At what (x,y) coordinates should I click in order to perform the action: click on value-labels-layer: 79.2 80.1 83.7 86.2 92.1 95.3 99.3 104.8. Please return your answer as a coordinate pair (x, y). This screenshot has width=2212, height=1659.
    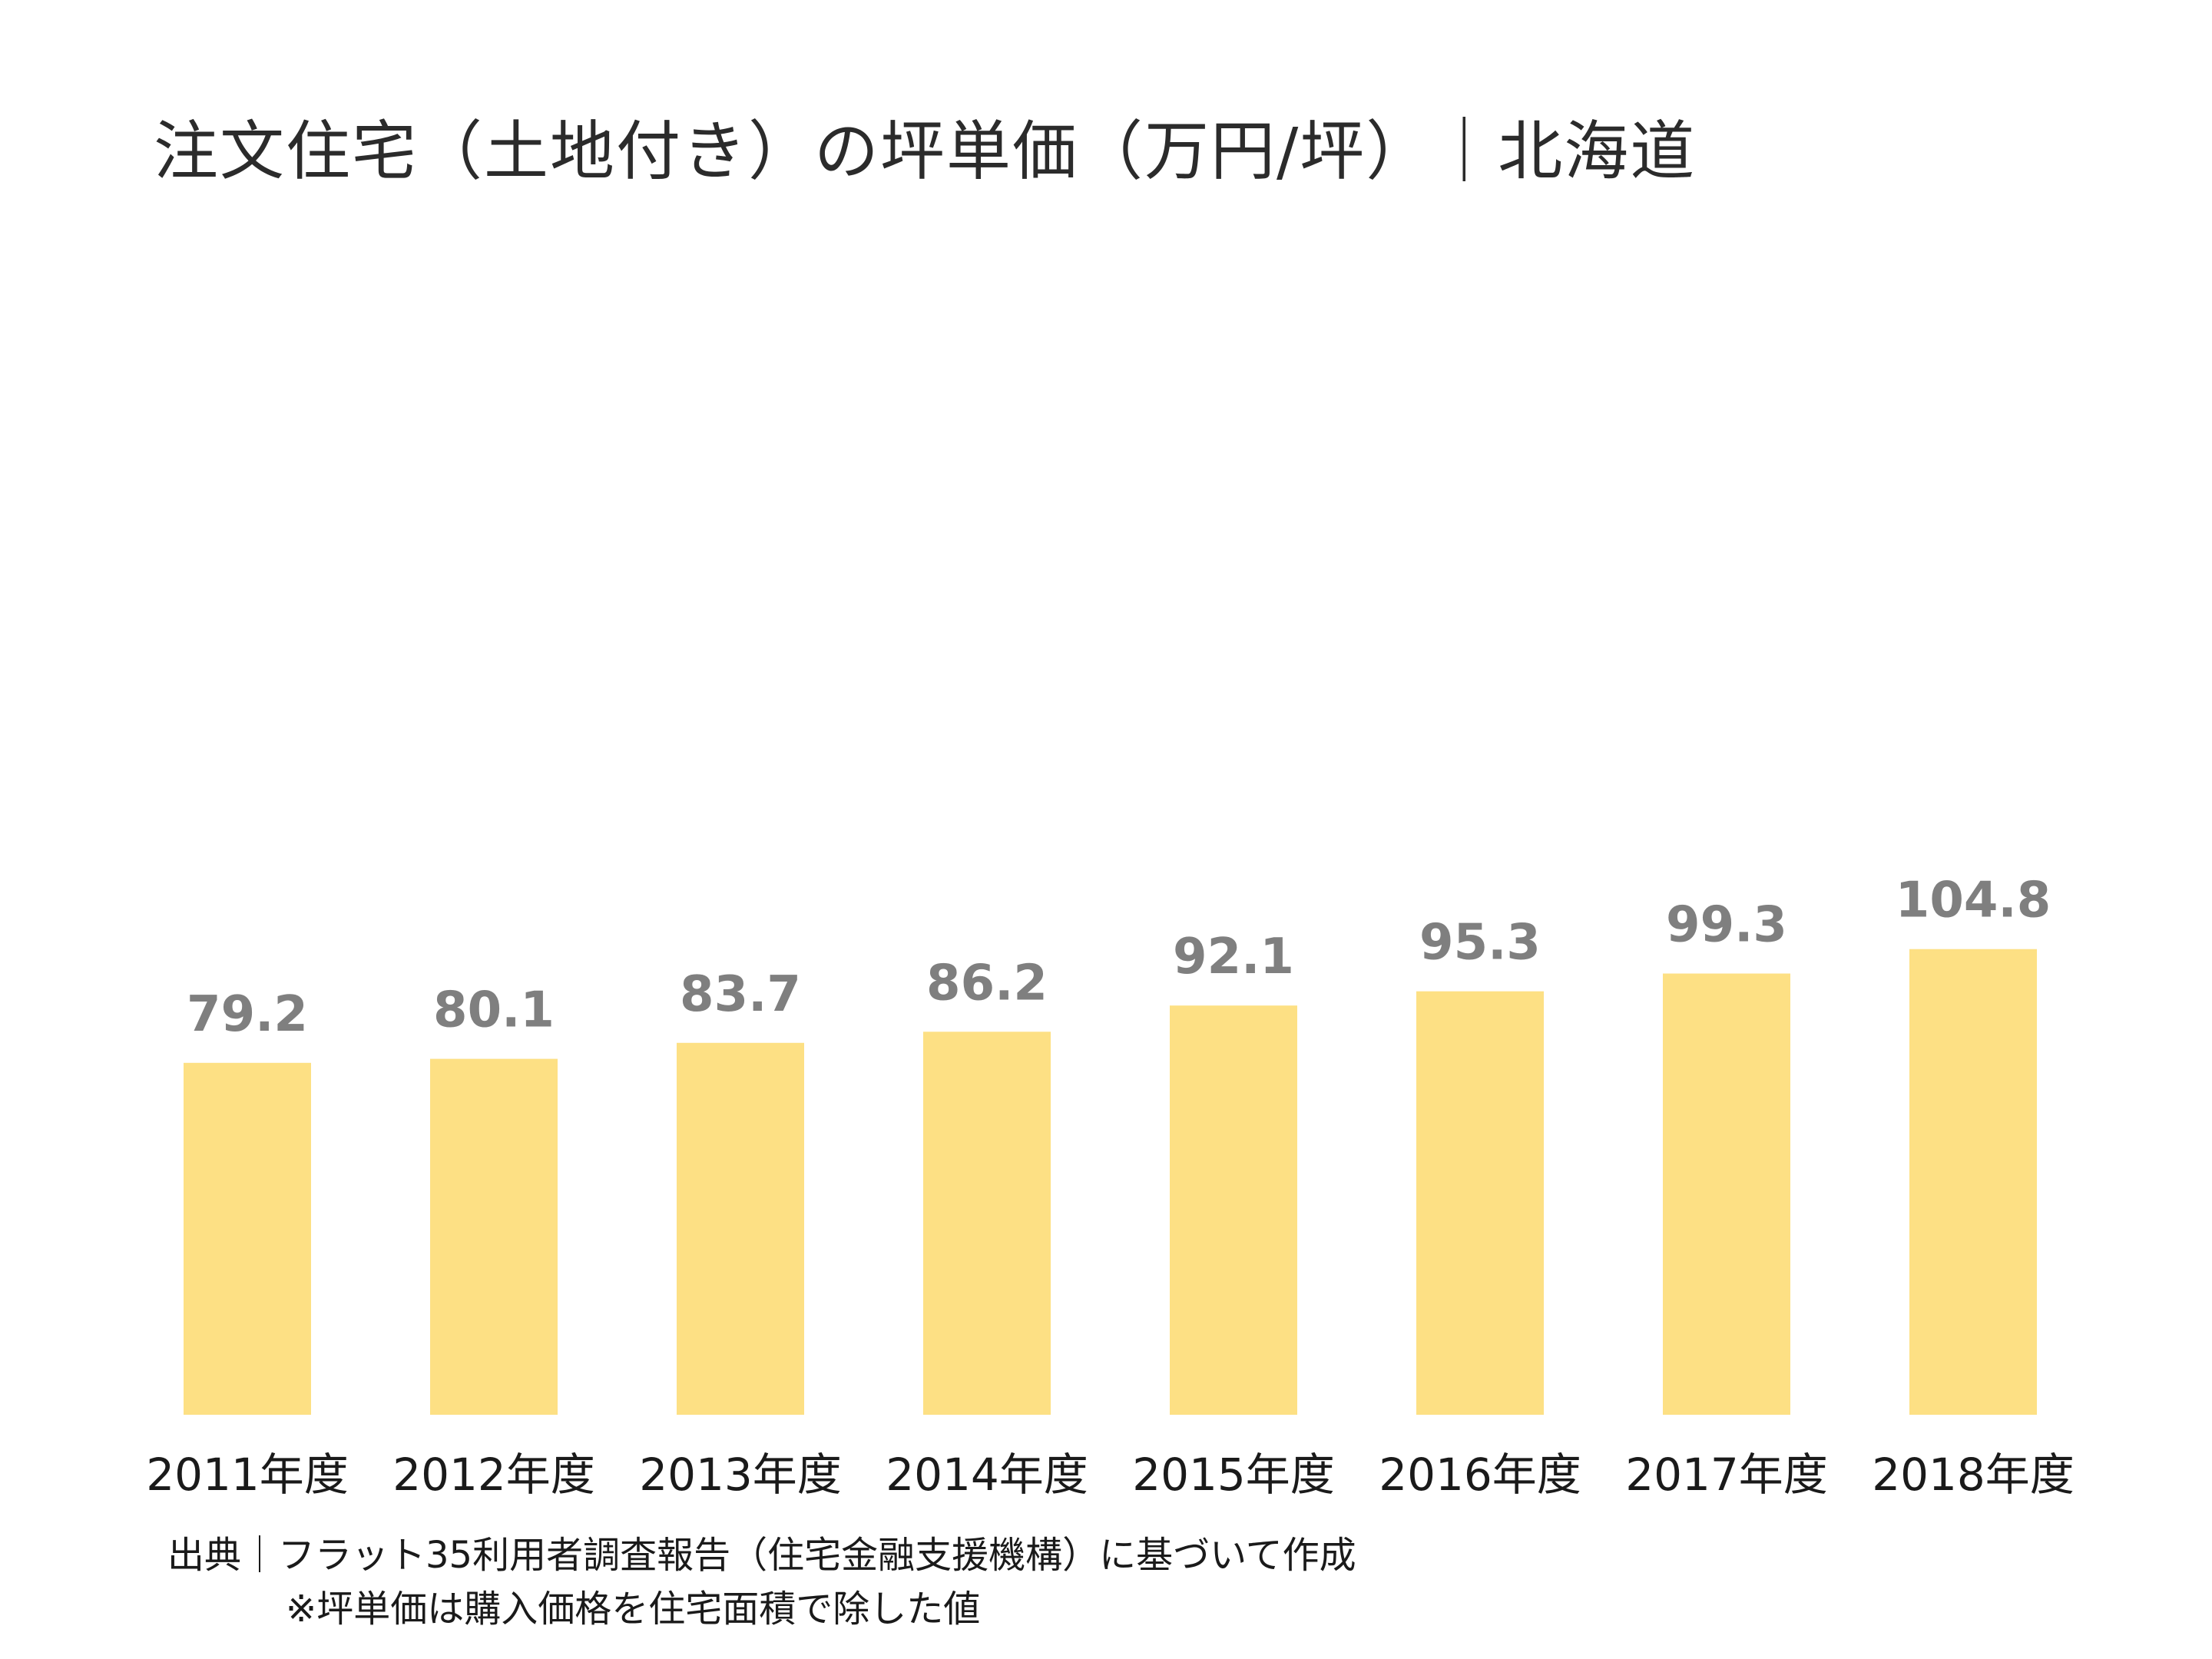
    Looking at the image, I should click on (1119, 958).